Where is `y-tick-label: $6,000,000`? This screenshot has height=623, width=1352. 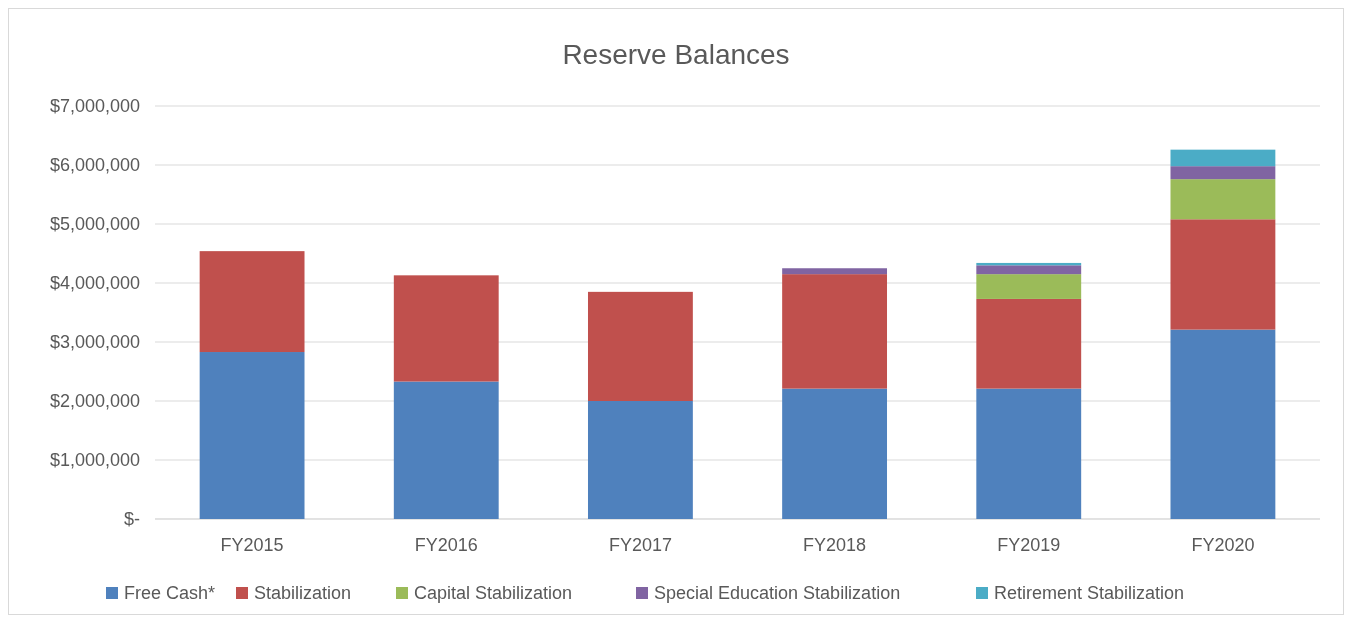 y-tick-label: $6,000,000 is located at coordinates (94, 165).